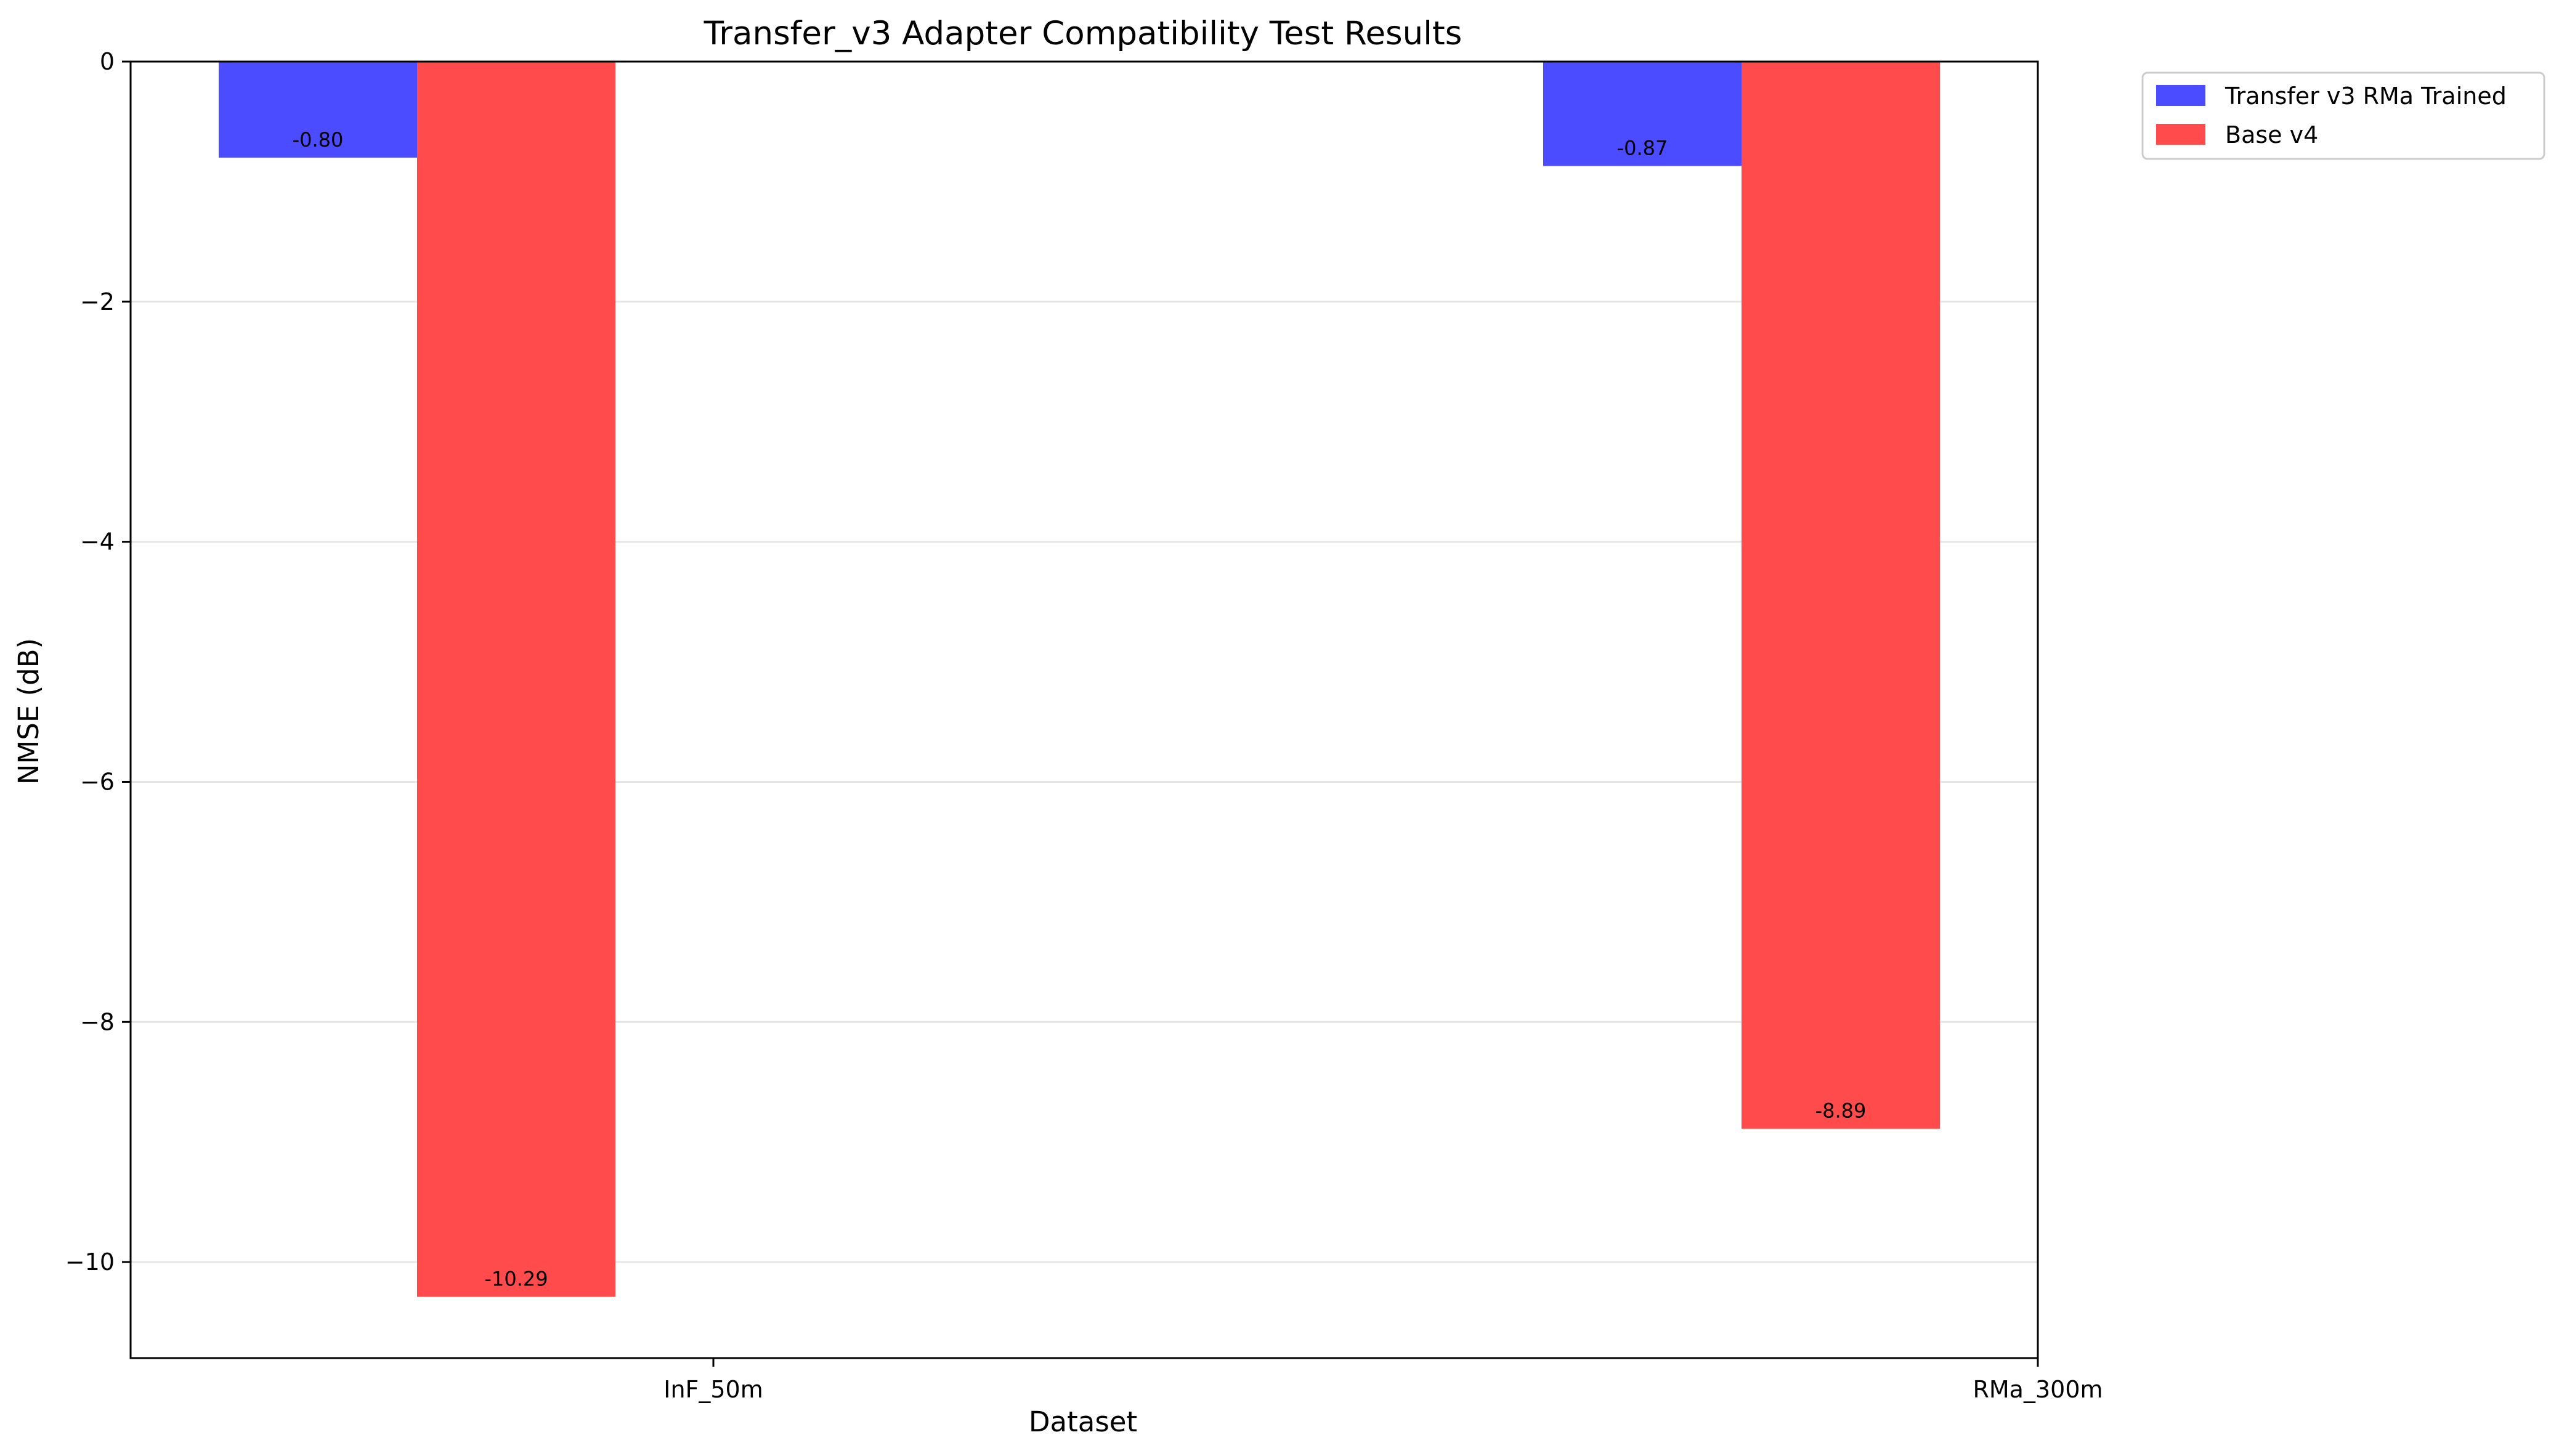 Image resolution: width=2559 pixels, height=1456 pixels. I want to click on legend-swatch-base-v4, so click(2180, 134).